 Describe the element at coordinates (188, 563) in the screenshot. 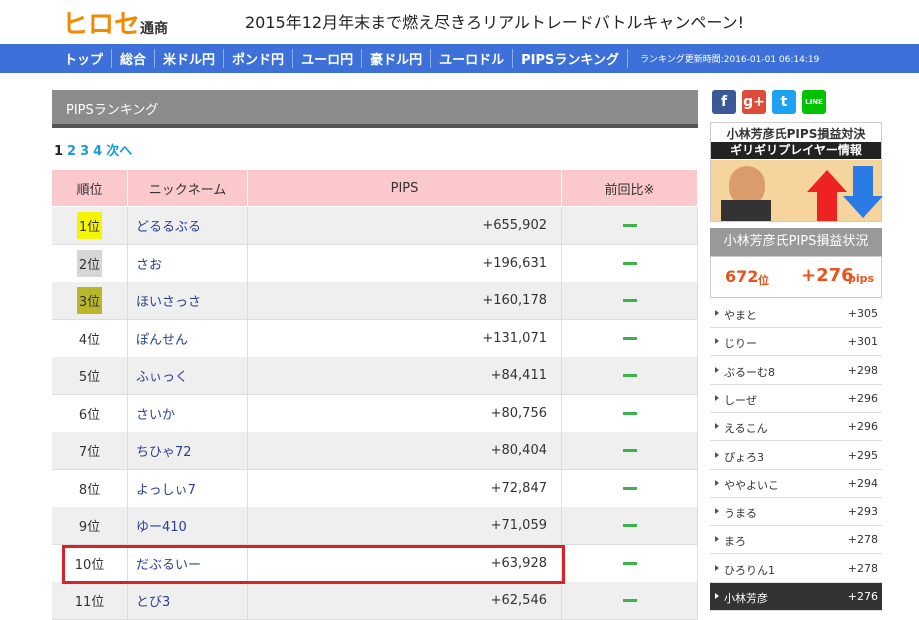

I see `nickname: だぶるいー` at that location.